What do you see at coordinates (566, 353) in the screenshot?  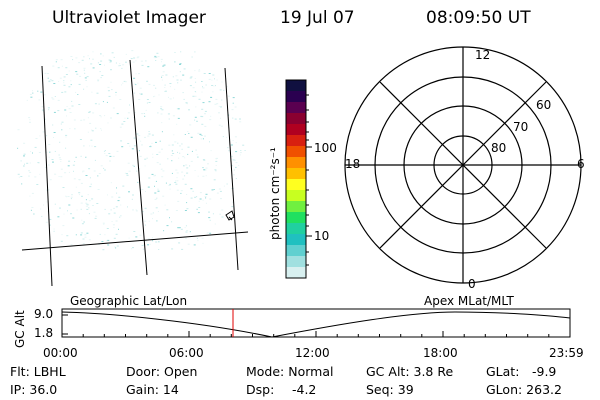 I see `timeline-xtick-label-2359: 23:59` at bounding box center [566, 353].